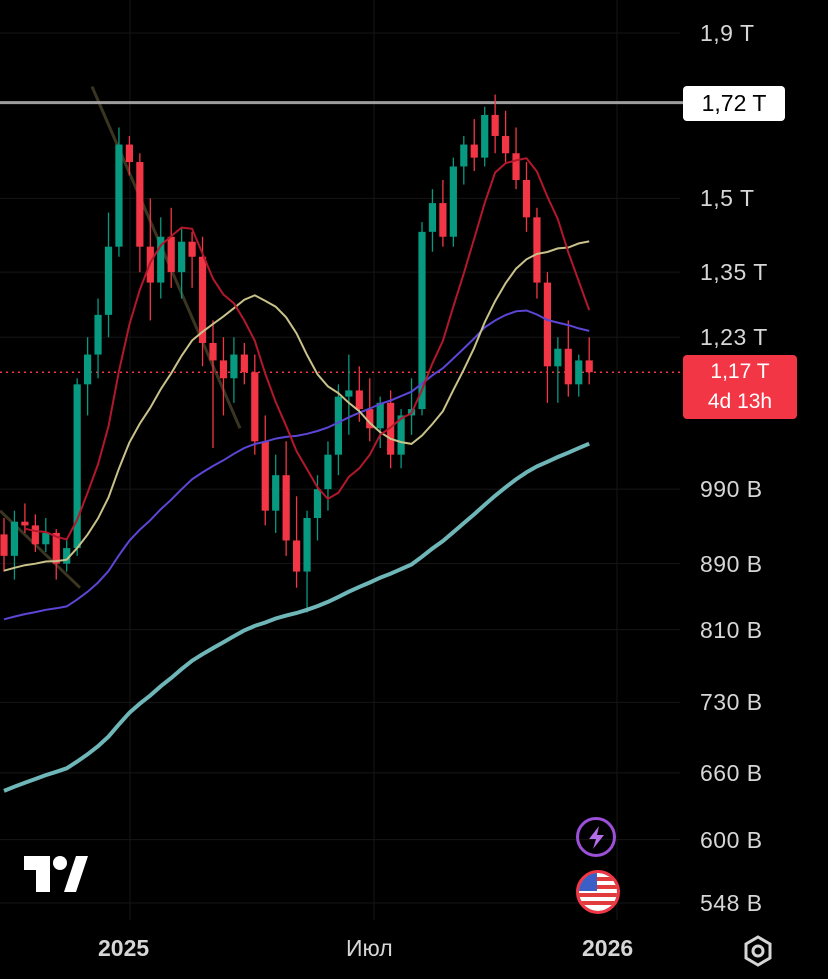 The width and height of the screenshot is (828, 979). Describe the element at coordinates (596, 837) in the screenshot. I see `lightning-icon` at that location.